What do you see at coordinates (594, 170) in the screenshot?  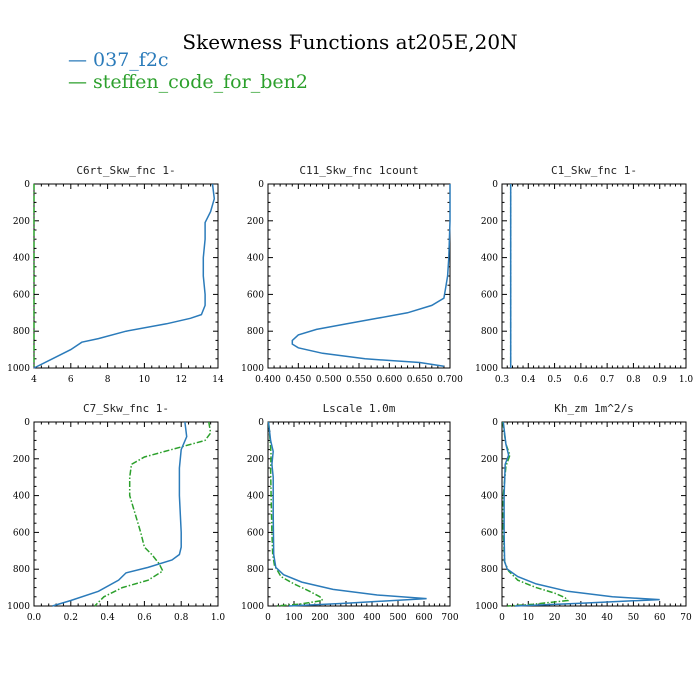 I see `plot-title: C1_Skw_fnc 1-` at bounding box center [594, 170].